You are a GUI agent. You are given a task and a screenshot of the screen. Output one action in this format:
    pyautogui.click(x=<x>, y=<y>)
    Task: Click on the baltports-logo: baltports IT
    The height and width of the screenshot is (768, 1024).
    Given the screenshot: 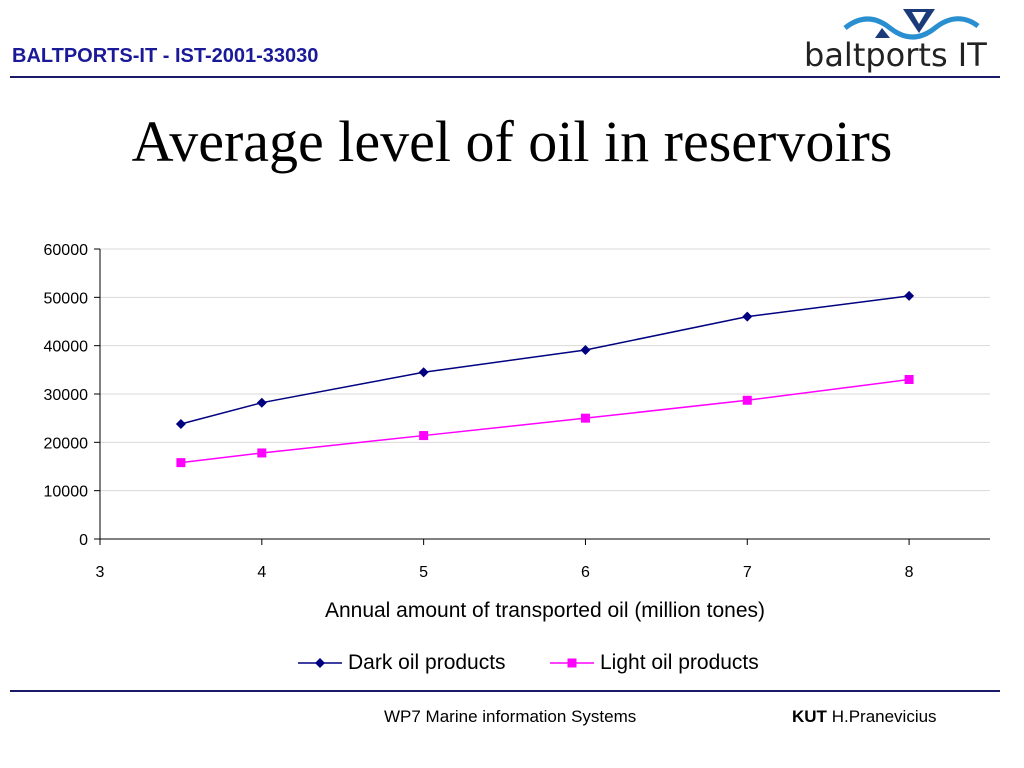 What is the action you would take?
    pyautogui.click(x=895, y=41)
    